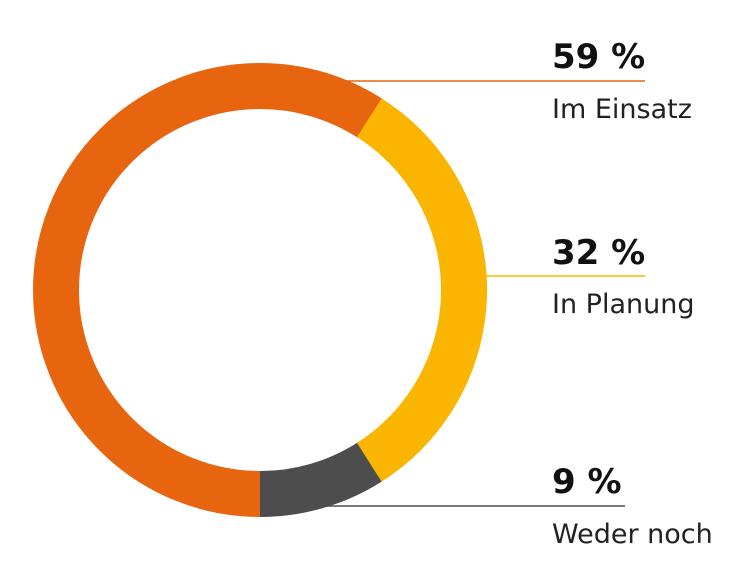 This screenshot has width=747, height=567. Describe the element at coordinates (598, 253) in the screenshot. I see `value-label-in-planung: 32 %` at that location.